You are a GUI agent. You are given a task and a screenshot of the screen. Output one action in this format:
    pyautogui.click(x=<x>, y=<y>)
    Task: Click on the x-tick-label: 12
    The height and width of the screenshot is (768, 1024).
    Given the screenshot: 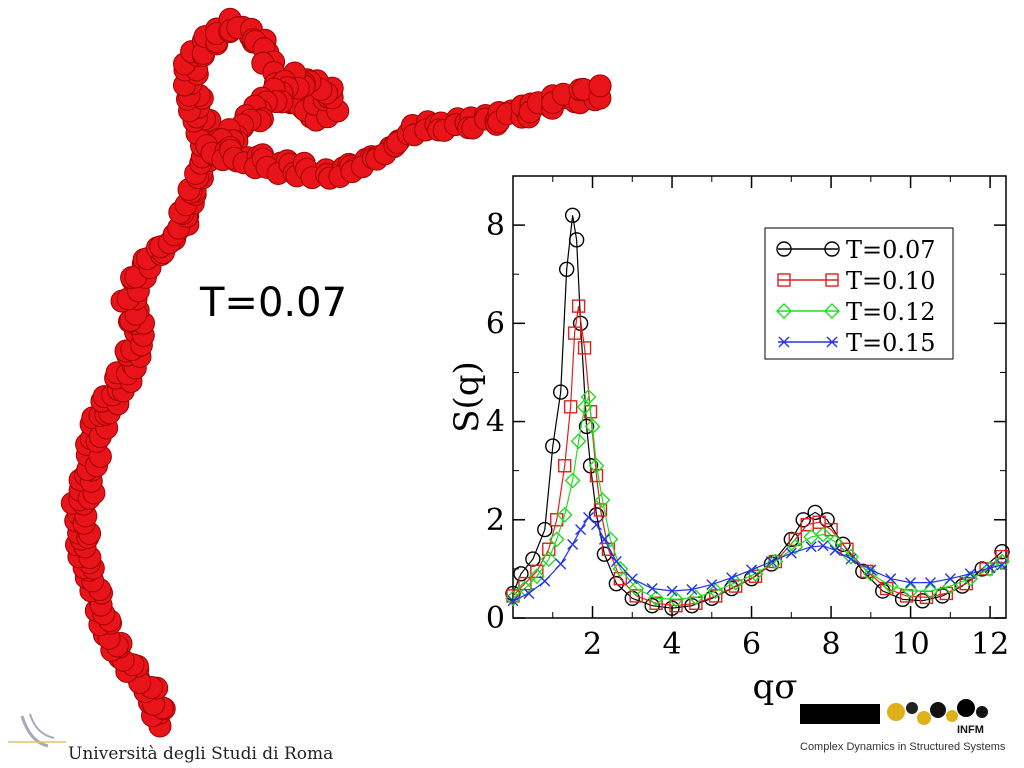 What is the action you would take?
    pyautogui.click(x=990, y=644)
    